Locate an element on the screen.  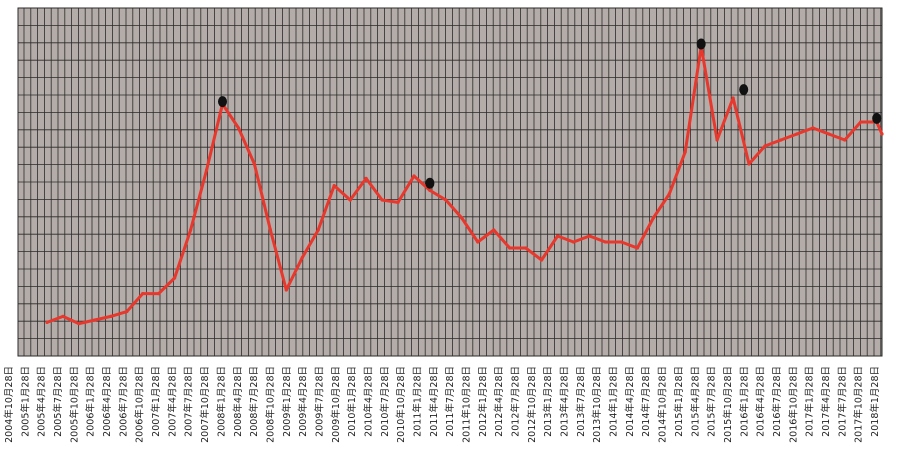
x-tick-label: 2005年1月28日 is located at coordinates (25, 401).